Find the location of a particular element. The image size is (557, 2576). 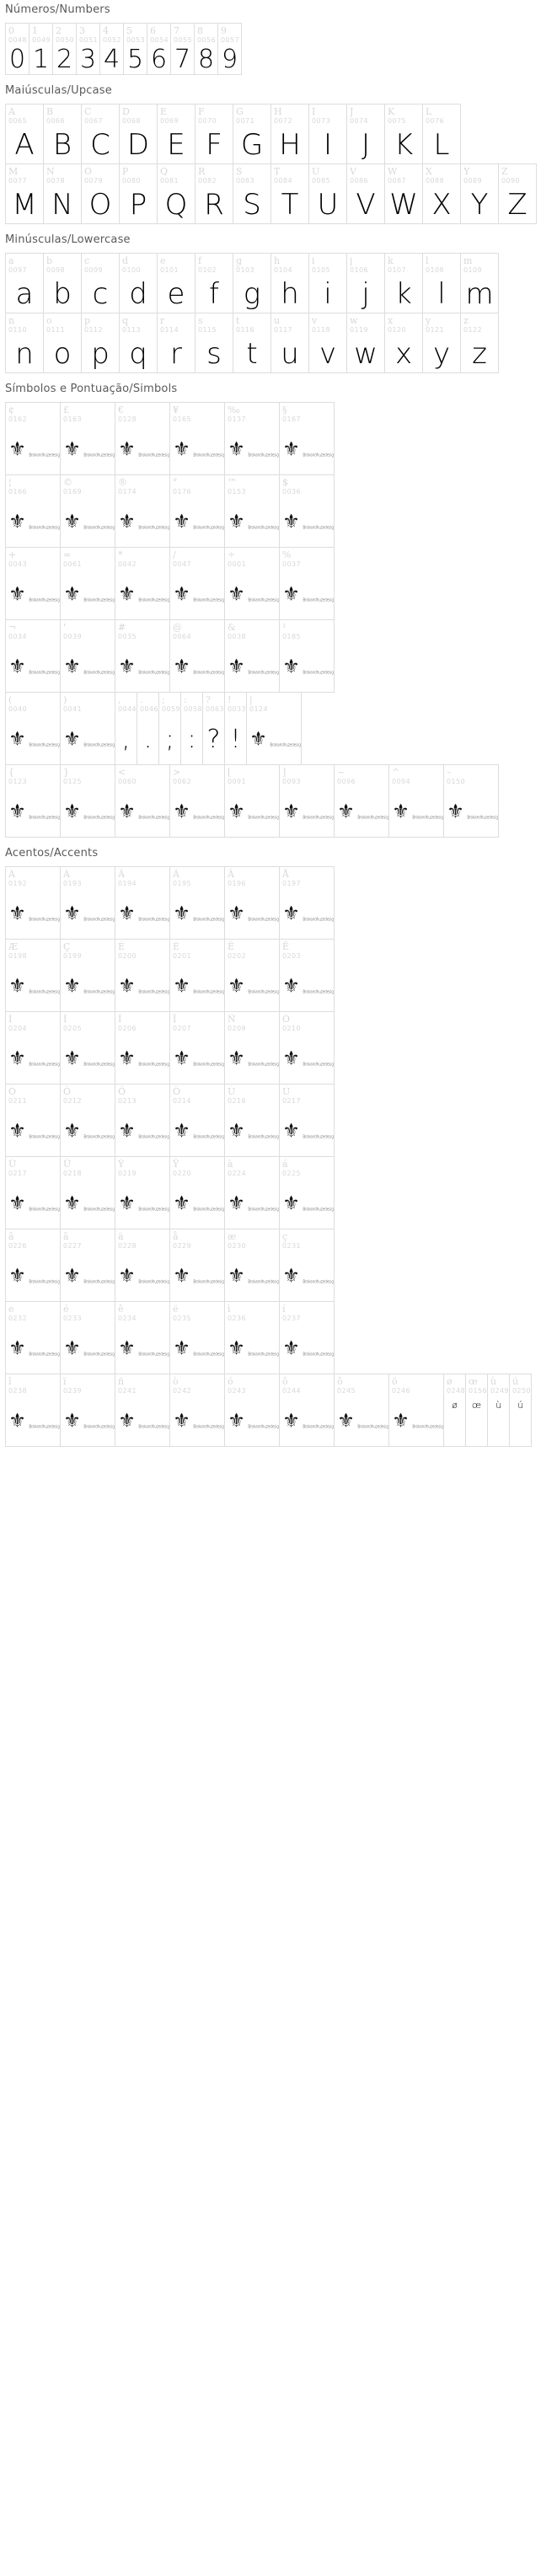

glyph-cell: <0060 ⚜ Brokandhuzedesign is located at coordinates (142, 801).